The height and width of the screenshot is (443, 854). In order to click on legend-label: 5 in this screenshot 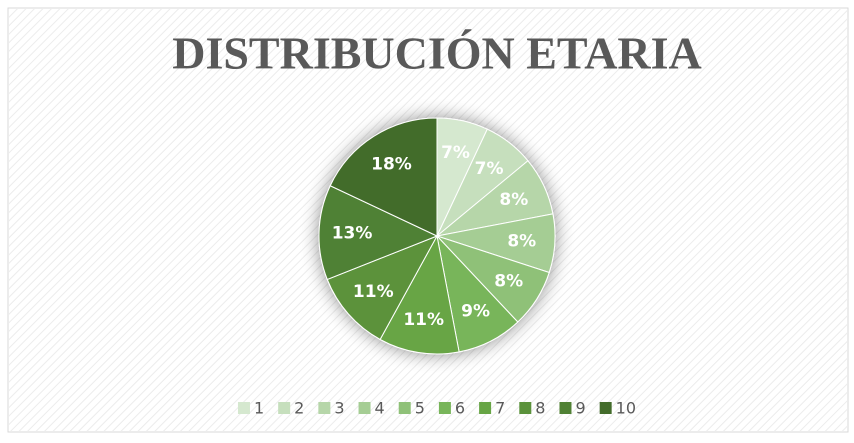, I will do `click(420, 408)`.